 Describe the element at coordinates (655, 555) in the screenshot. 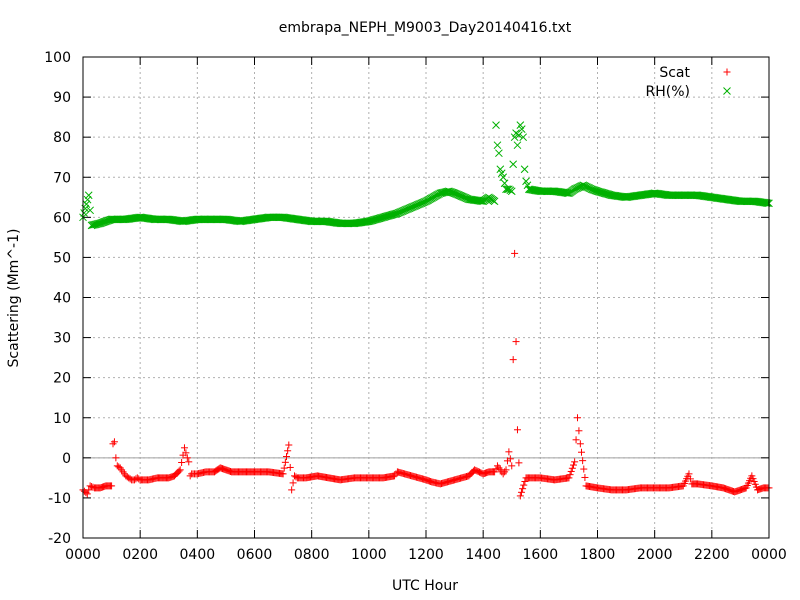

I see `x-tick-label: 2000` at that location.